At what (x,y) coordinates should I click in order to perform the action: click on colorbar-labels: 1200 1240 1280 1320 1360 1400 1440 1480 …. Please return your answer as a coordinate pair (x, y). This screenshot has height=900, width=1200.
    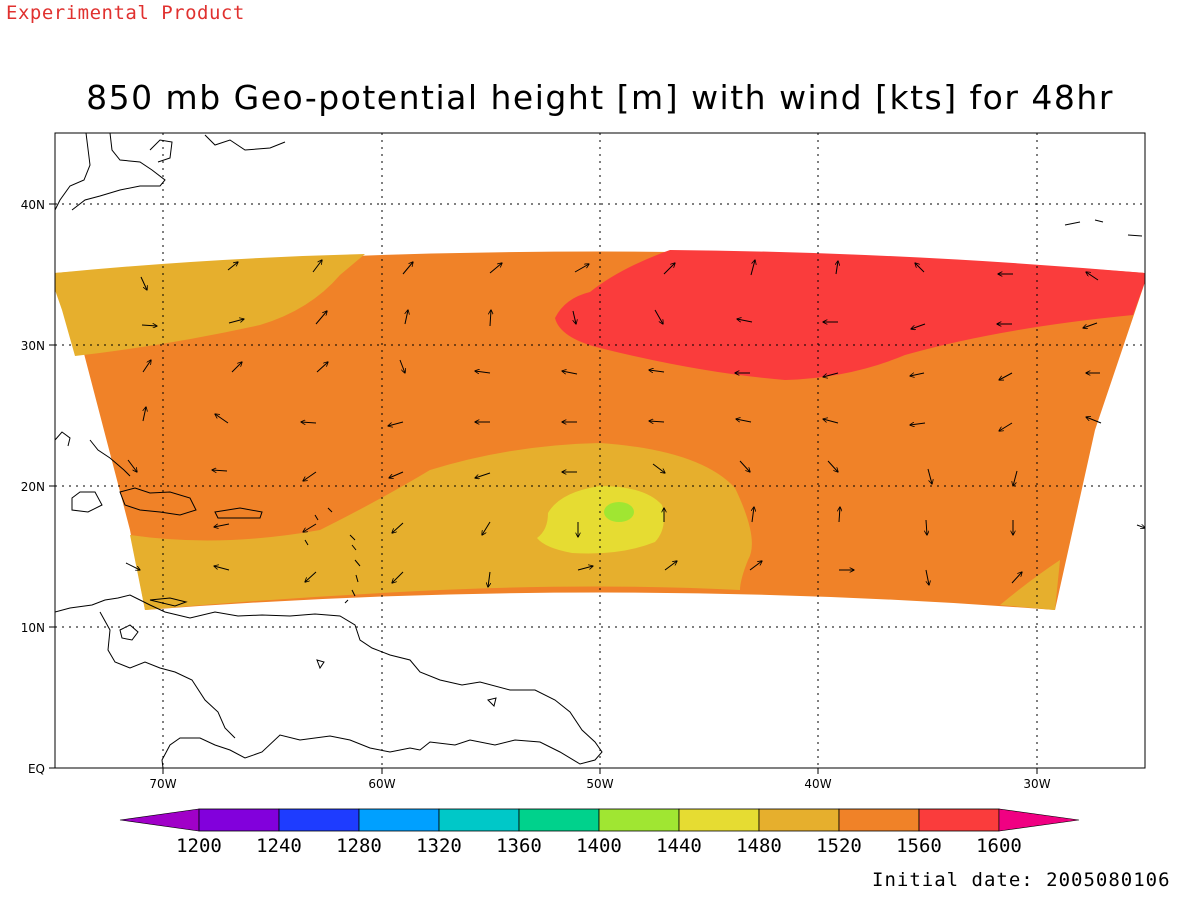
    Looking at the image, I should click on (599, 846).